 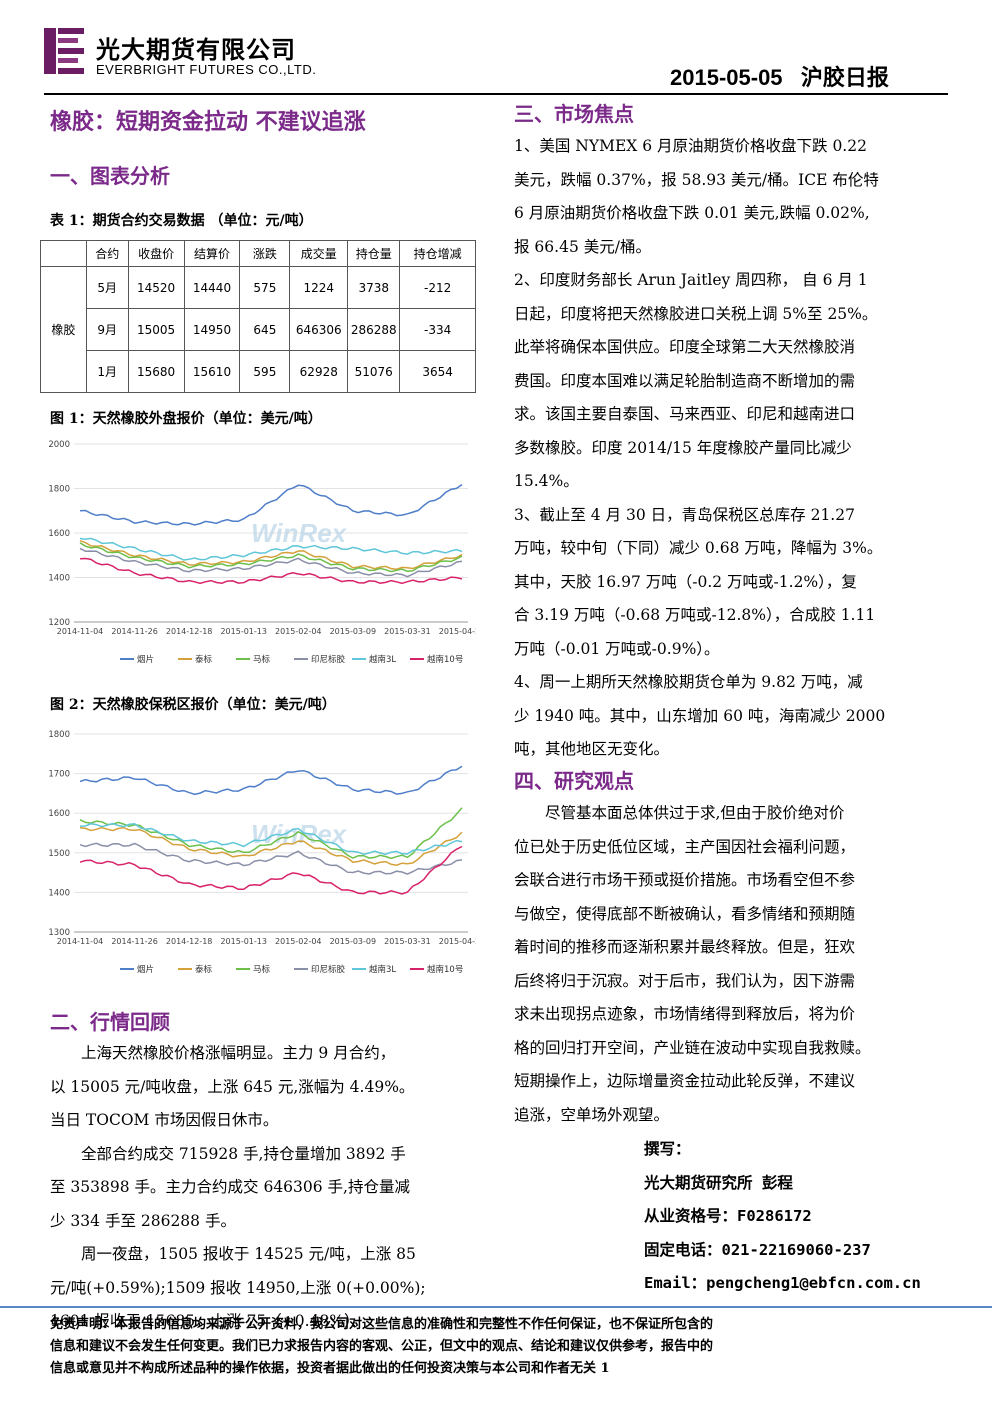 I want to click on y-tick-label: 2000, so click(x=59, y=445).